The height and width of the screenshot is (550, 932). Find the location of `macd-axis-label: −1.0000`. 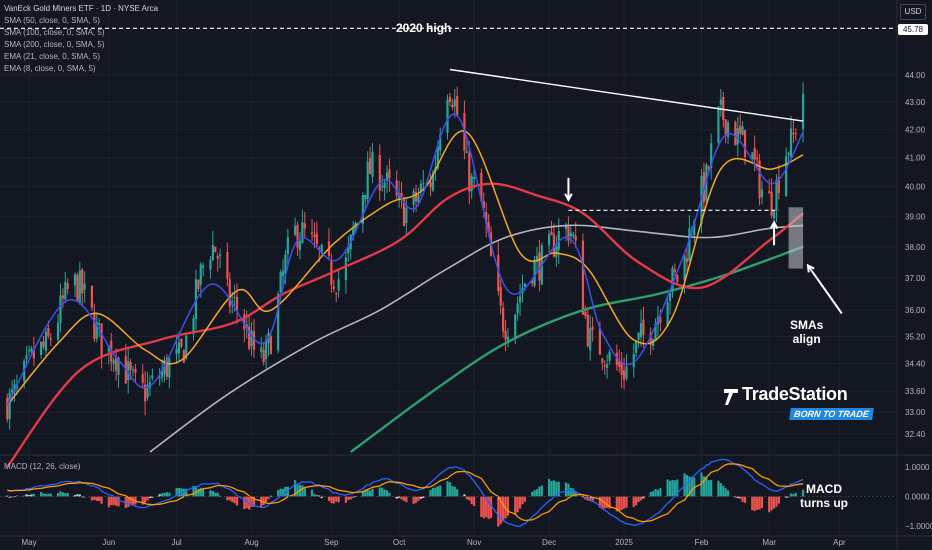

macd-axis-label: −1.0000 is located at coordinates (918, 526).